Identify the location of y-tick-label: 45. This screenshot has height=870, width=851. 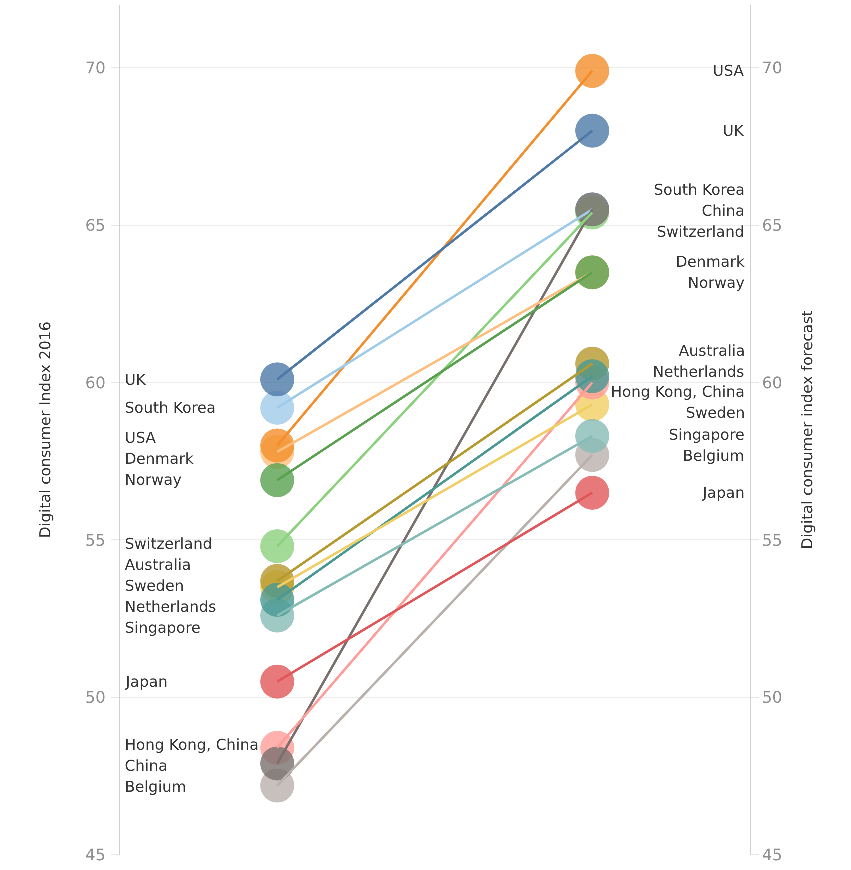
(95, 855).